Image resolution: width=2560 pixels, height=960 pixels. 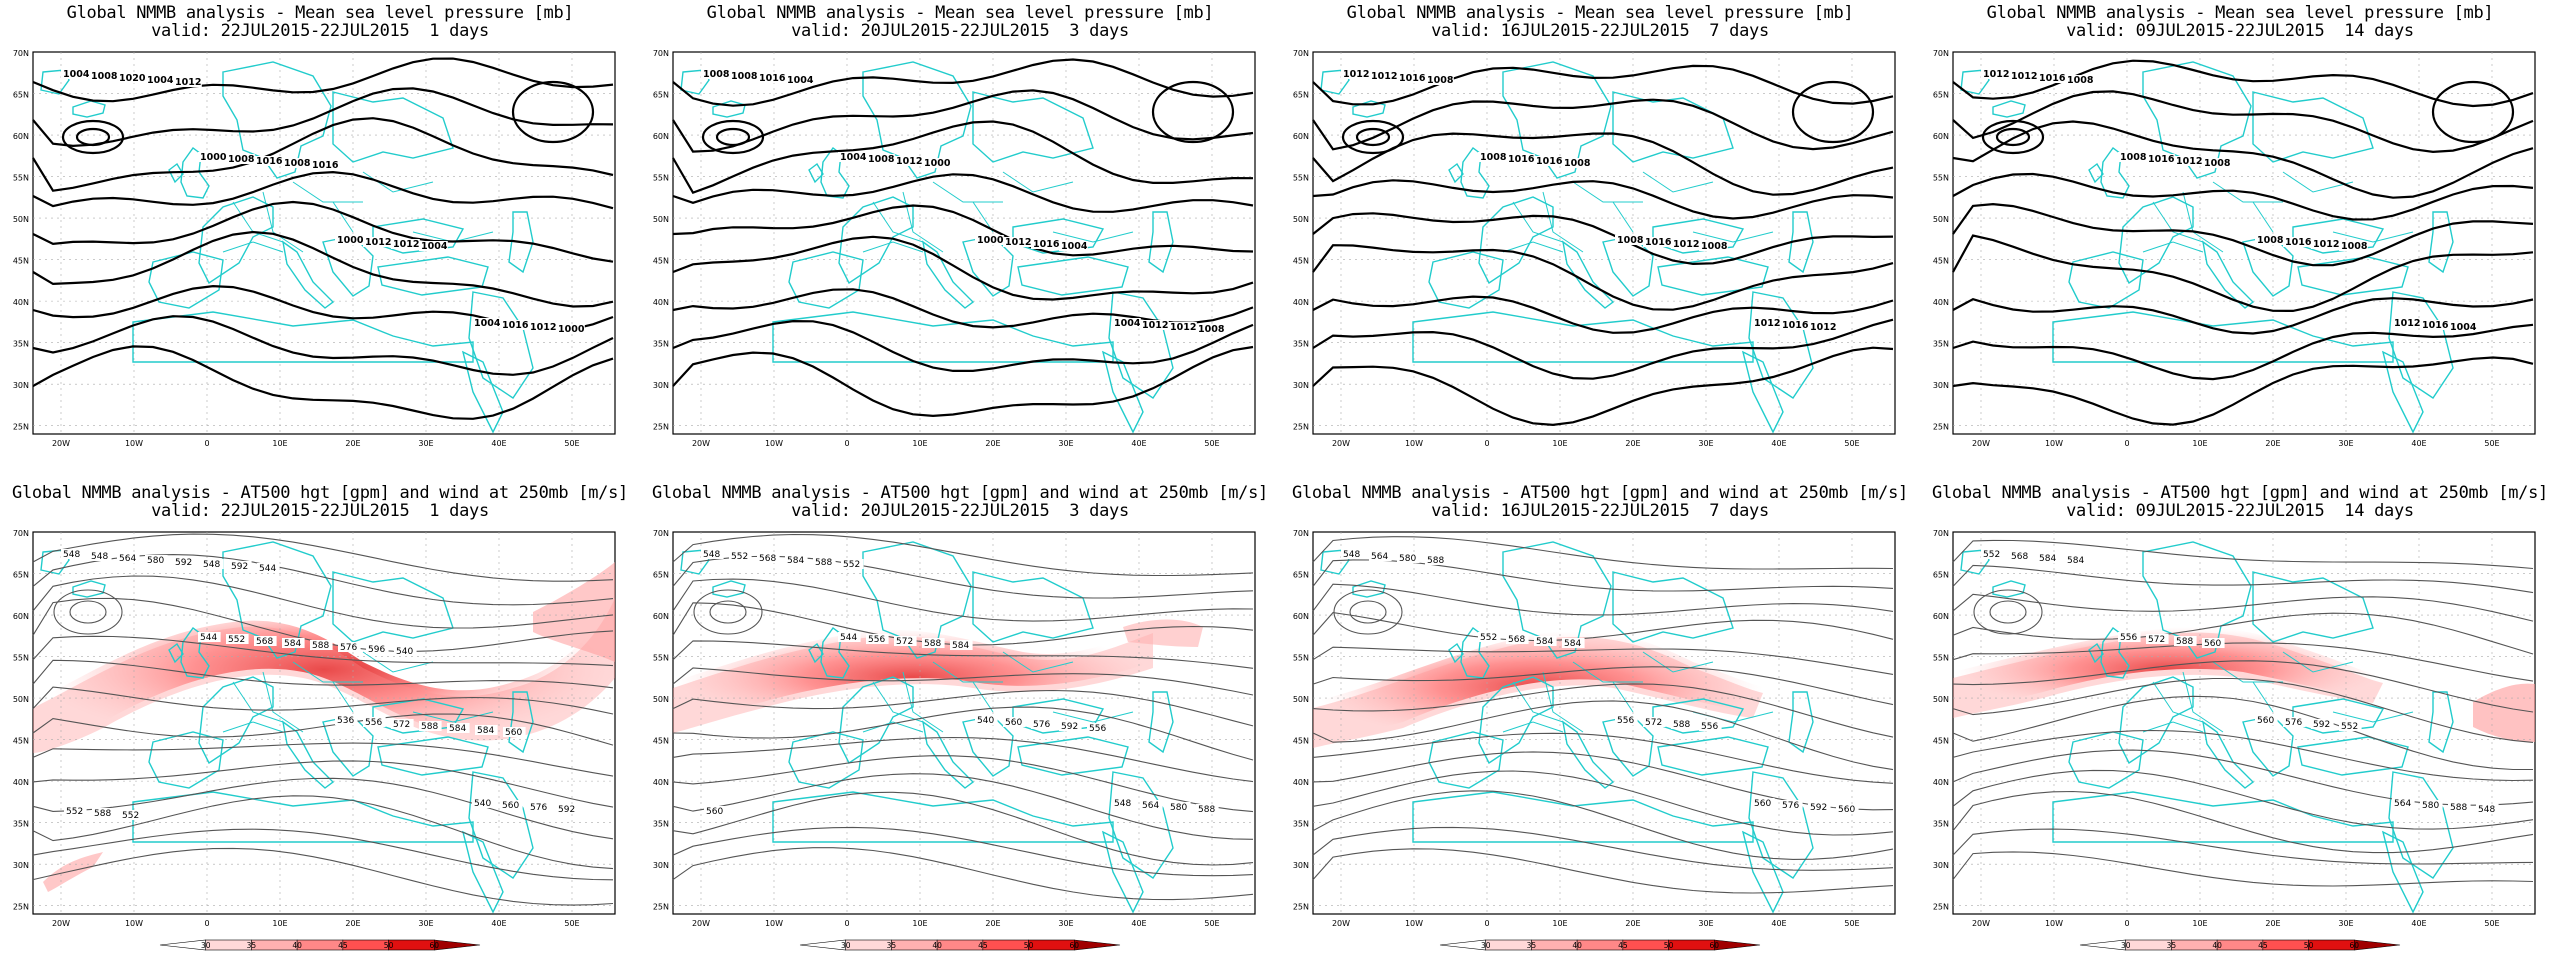 I want to click on lon-tick-label: 10W, so click(x=2054, y=443).